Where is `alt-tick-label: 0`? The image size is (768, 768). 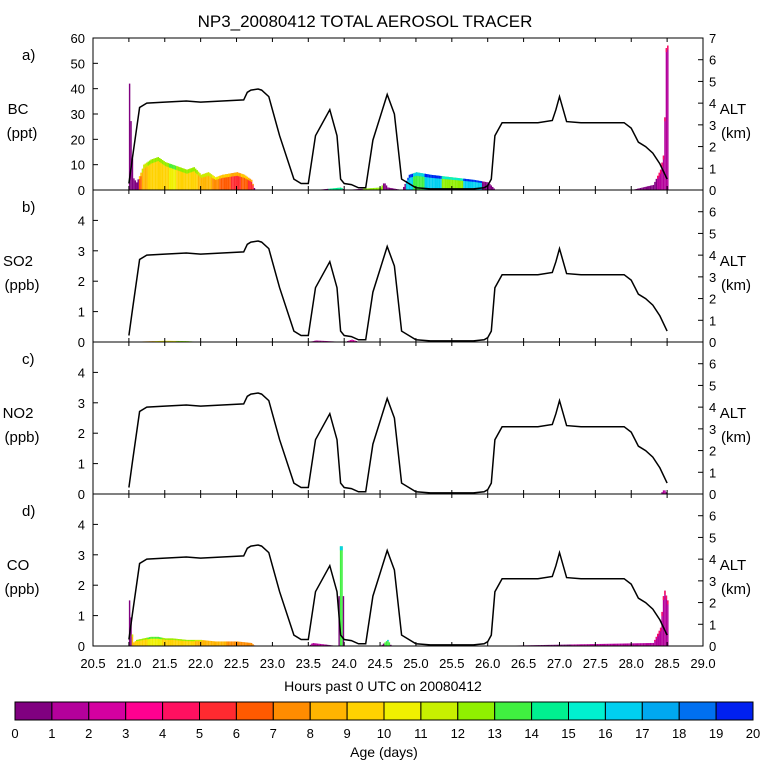 alt-tick-label: 0 is located at coordinates (712, 190).